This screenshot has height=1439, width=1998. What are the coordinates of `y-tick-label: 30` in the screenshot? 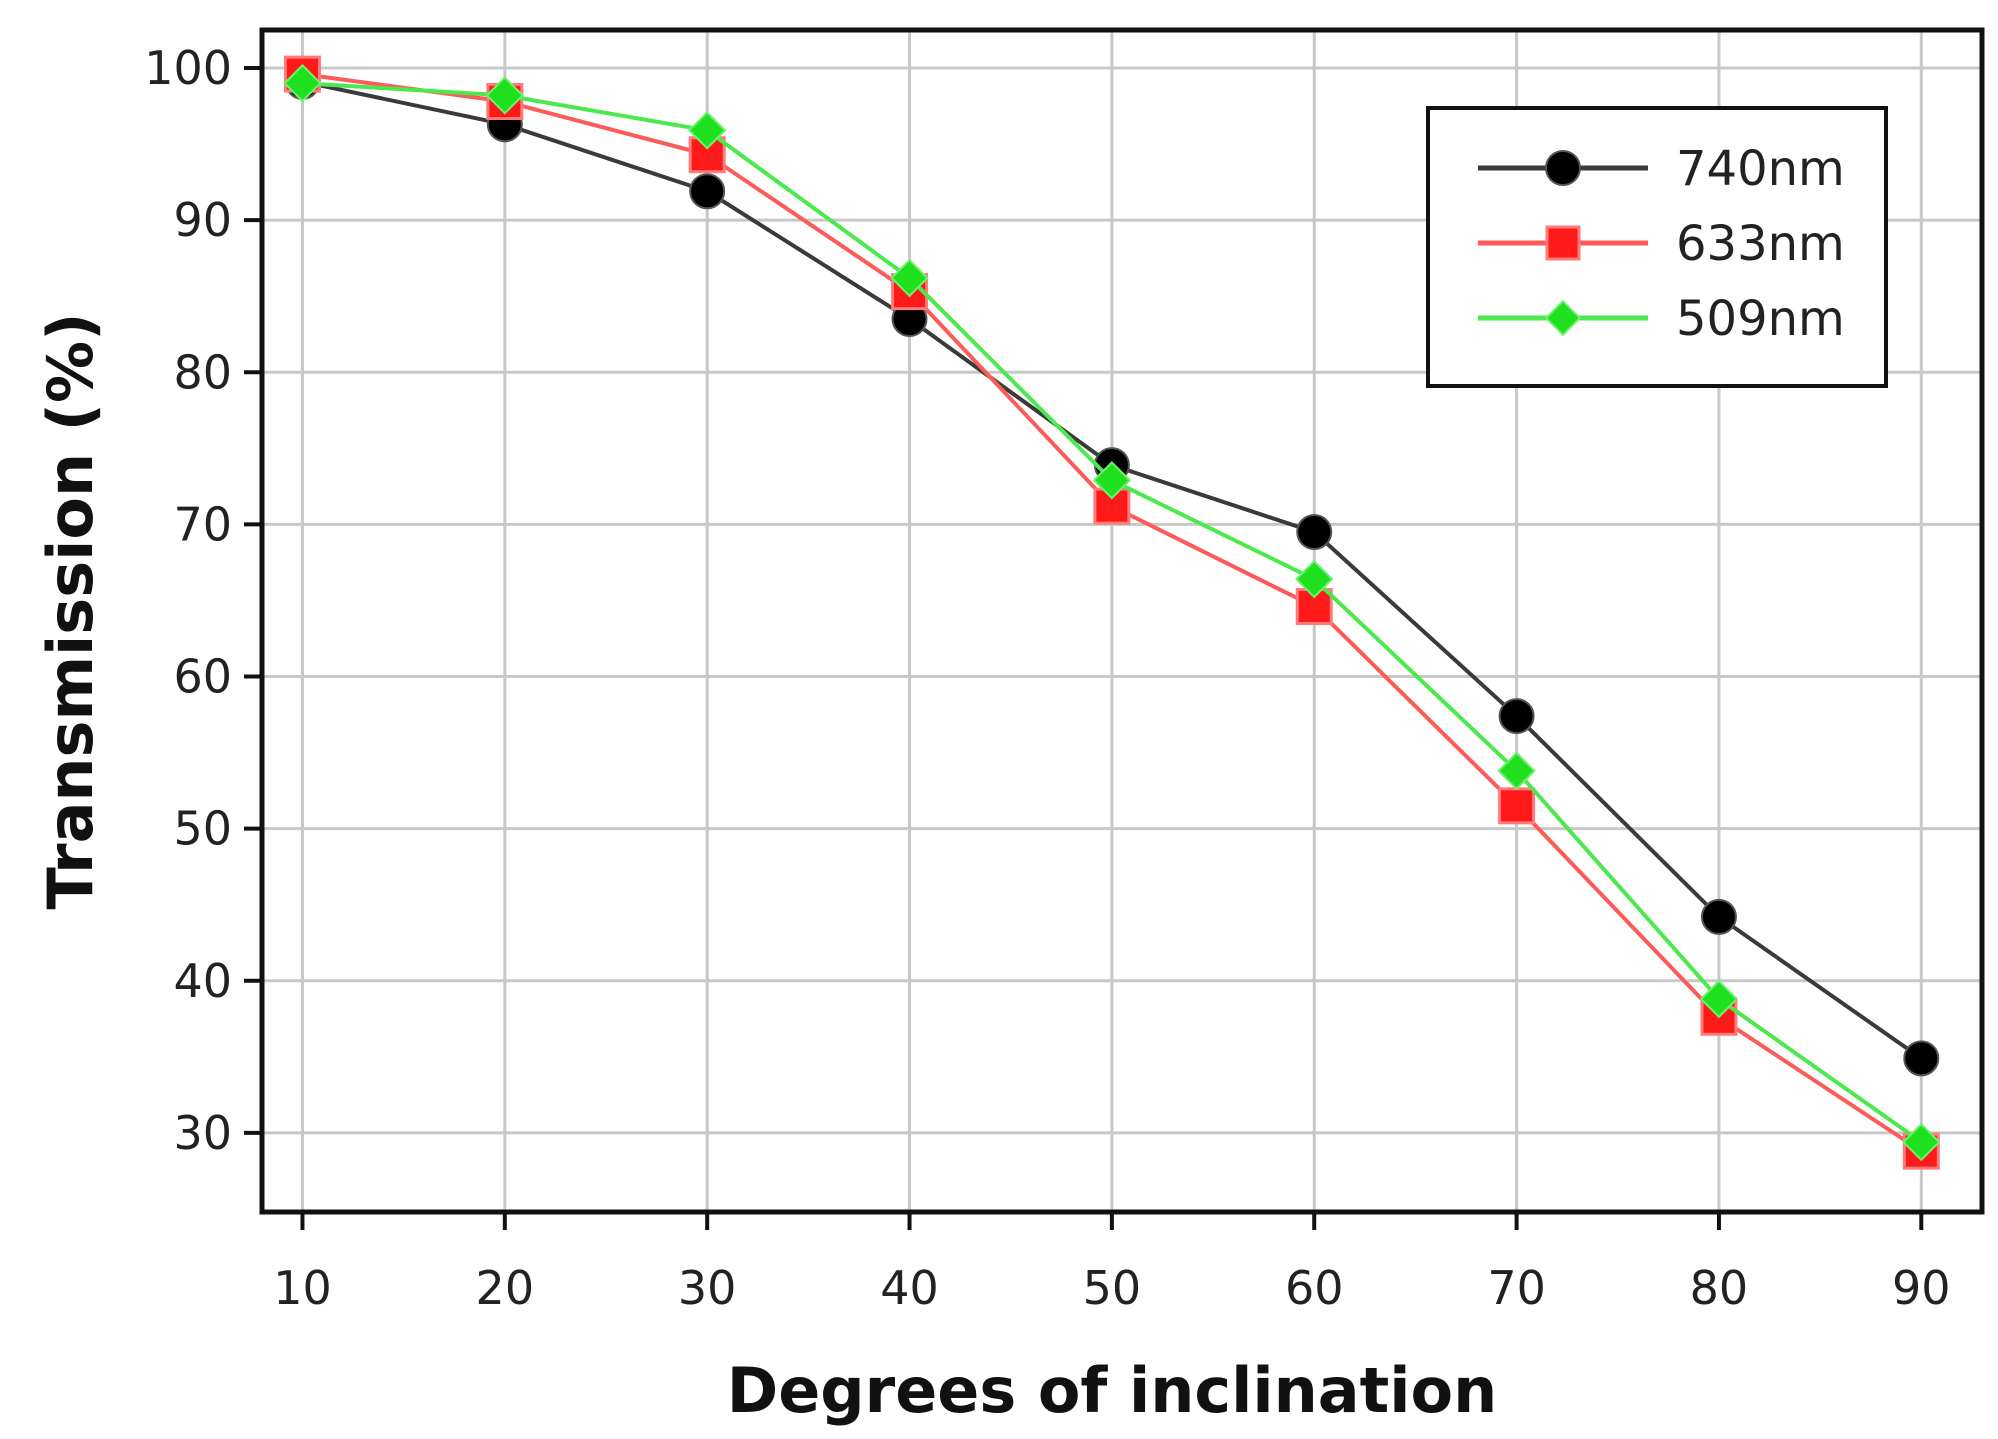 It's located at (202, 1133).